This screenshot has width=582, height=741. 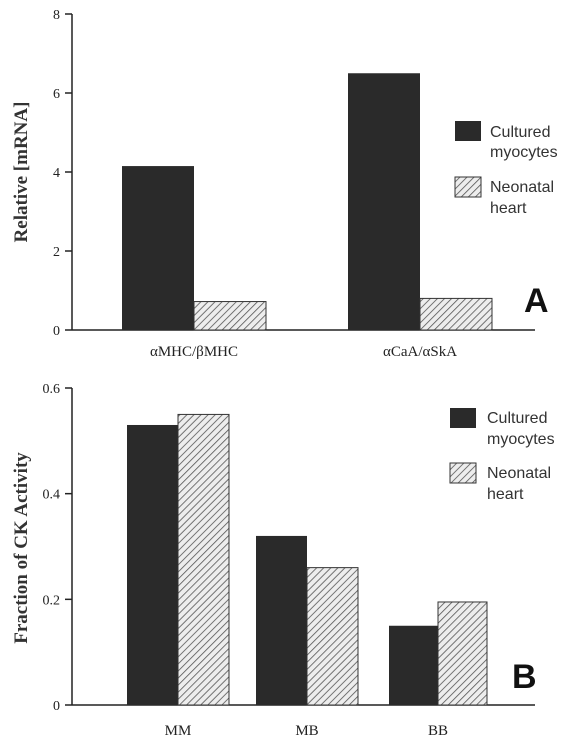 I want to click on chart-a-legend-swatch-neonatal, so click(x=468, y=187).